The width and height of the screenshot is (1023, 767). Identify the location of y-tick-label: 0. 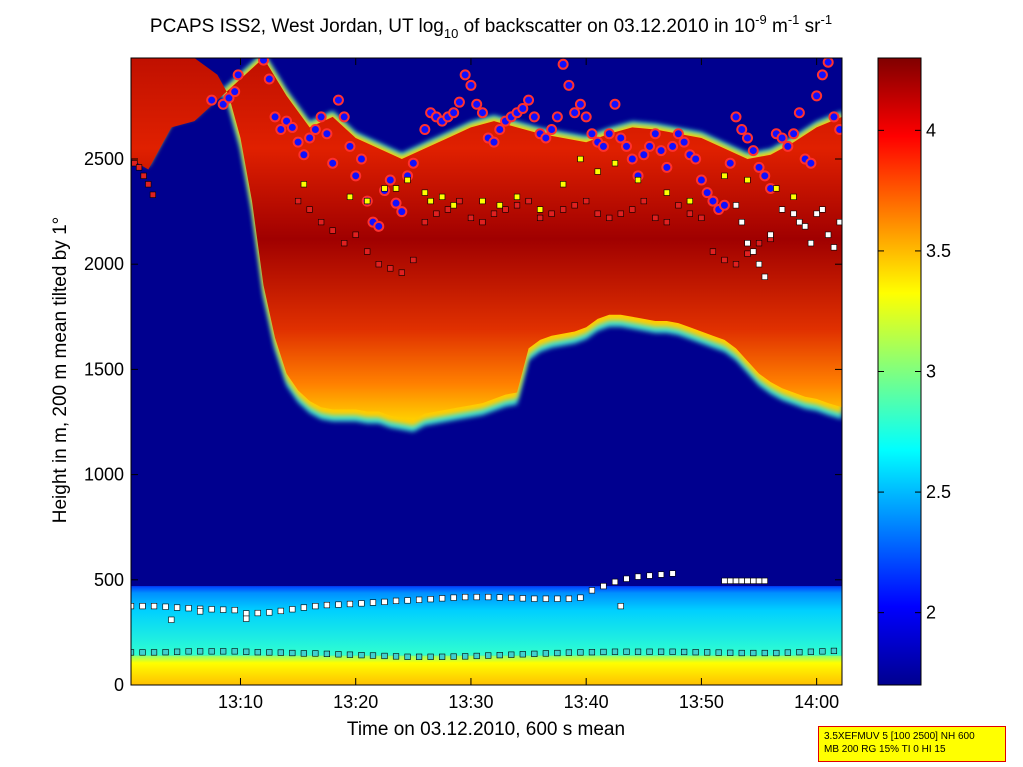
(119, 685).